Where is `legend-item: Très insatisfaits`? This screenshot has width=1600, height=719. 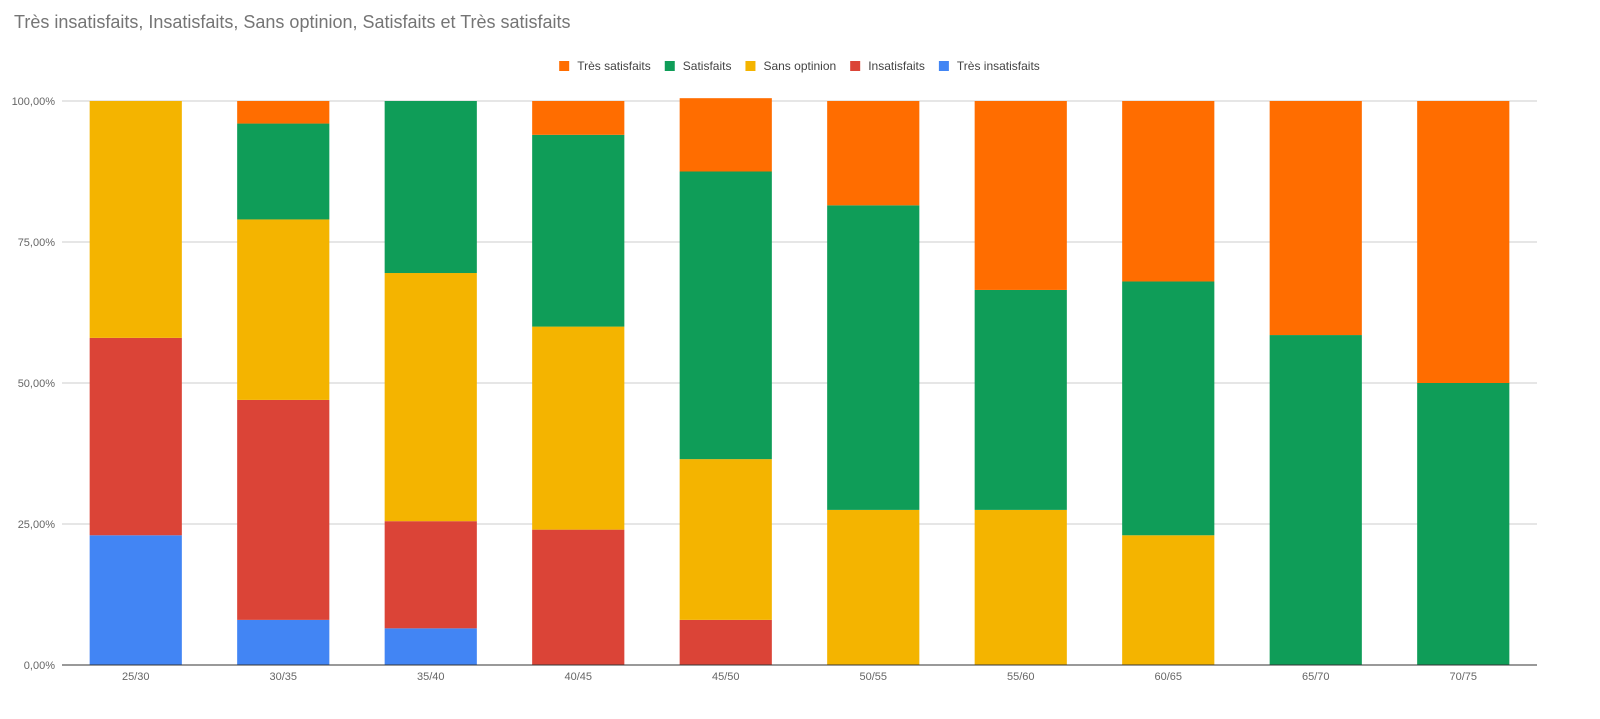 legend-item: Très insatisfaits is located at coordinates (989, 66).